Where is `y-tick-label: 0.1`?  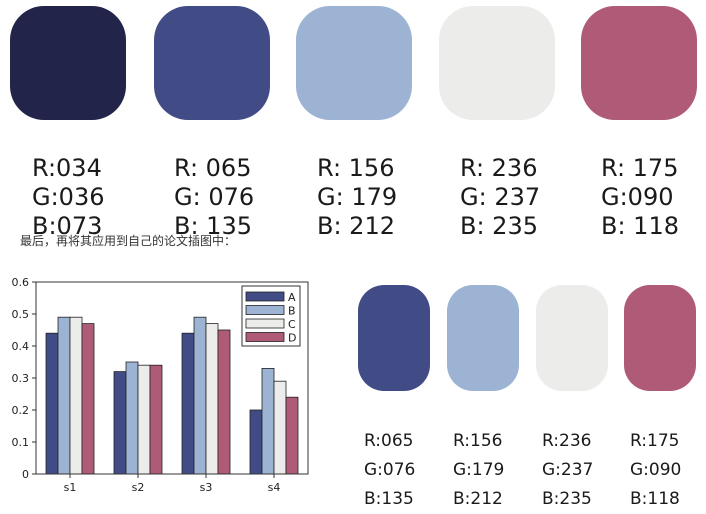 y-tick-label: 0.1 is located at coordinates (21, 442).